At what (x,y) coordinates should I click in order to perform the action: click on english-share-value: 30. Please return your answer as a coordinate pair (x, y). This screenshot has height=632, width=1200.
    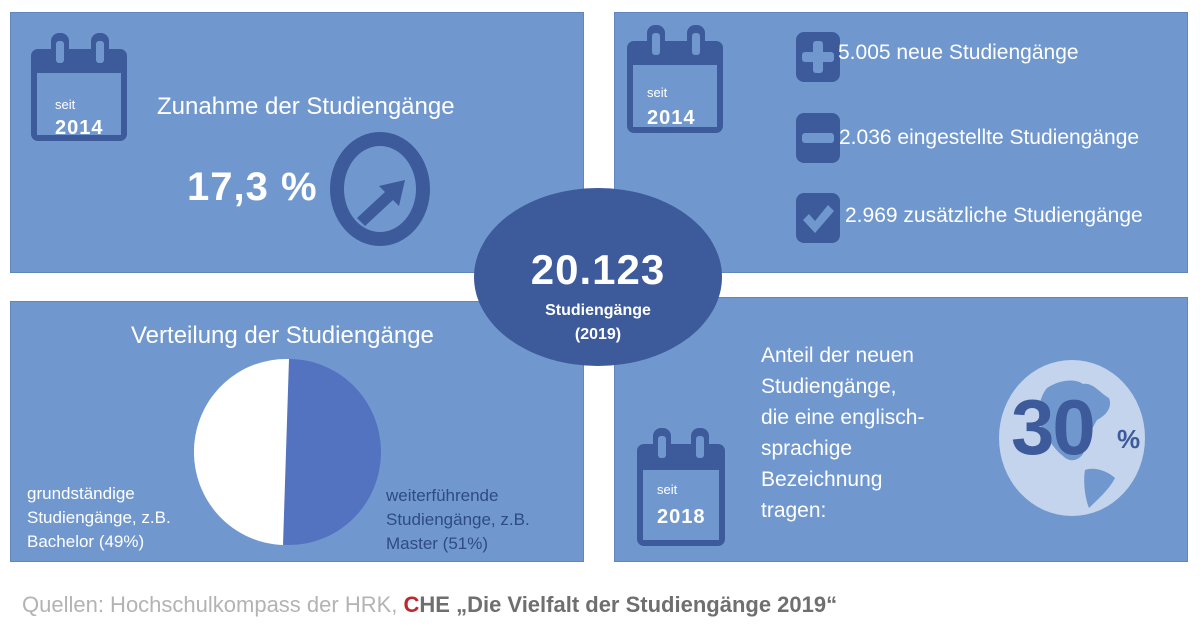
    Looking at the image, I should click on (1053, 427).